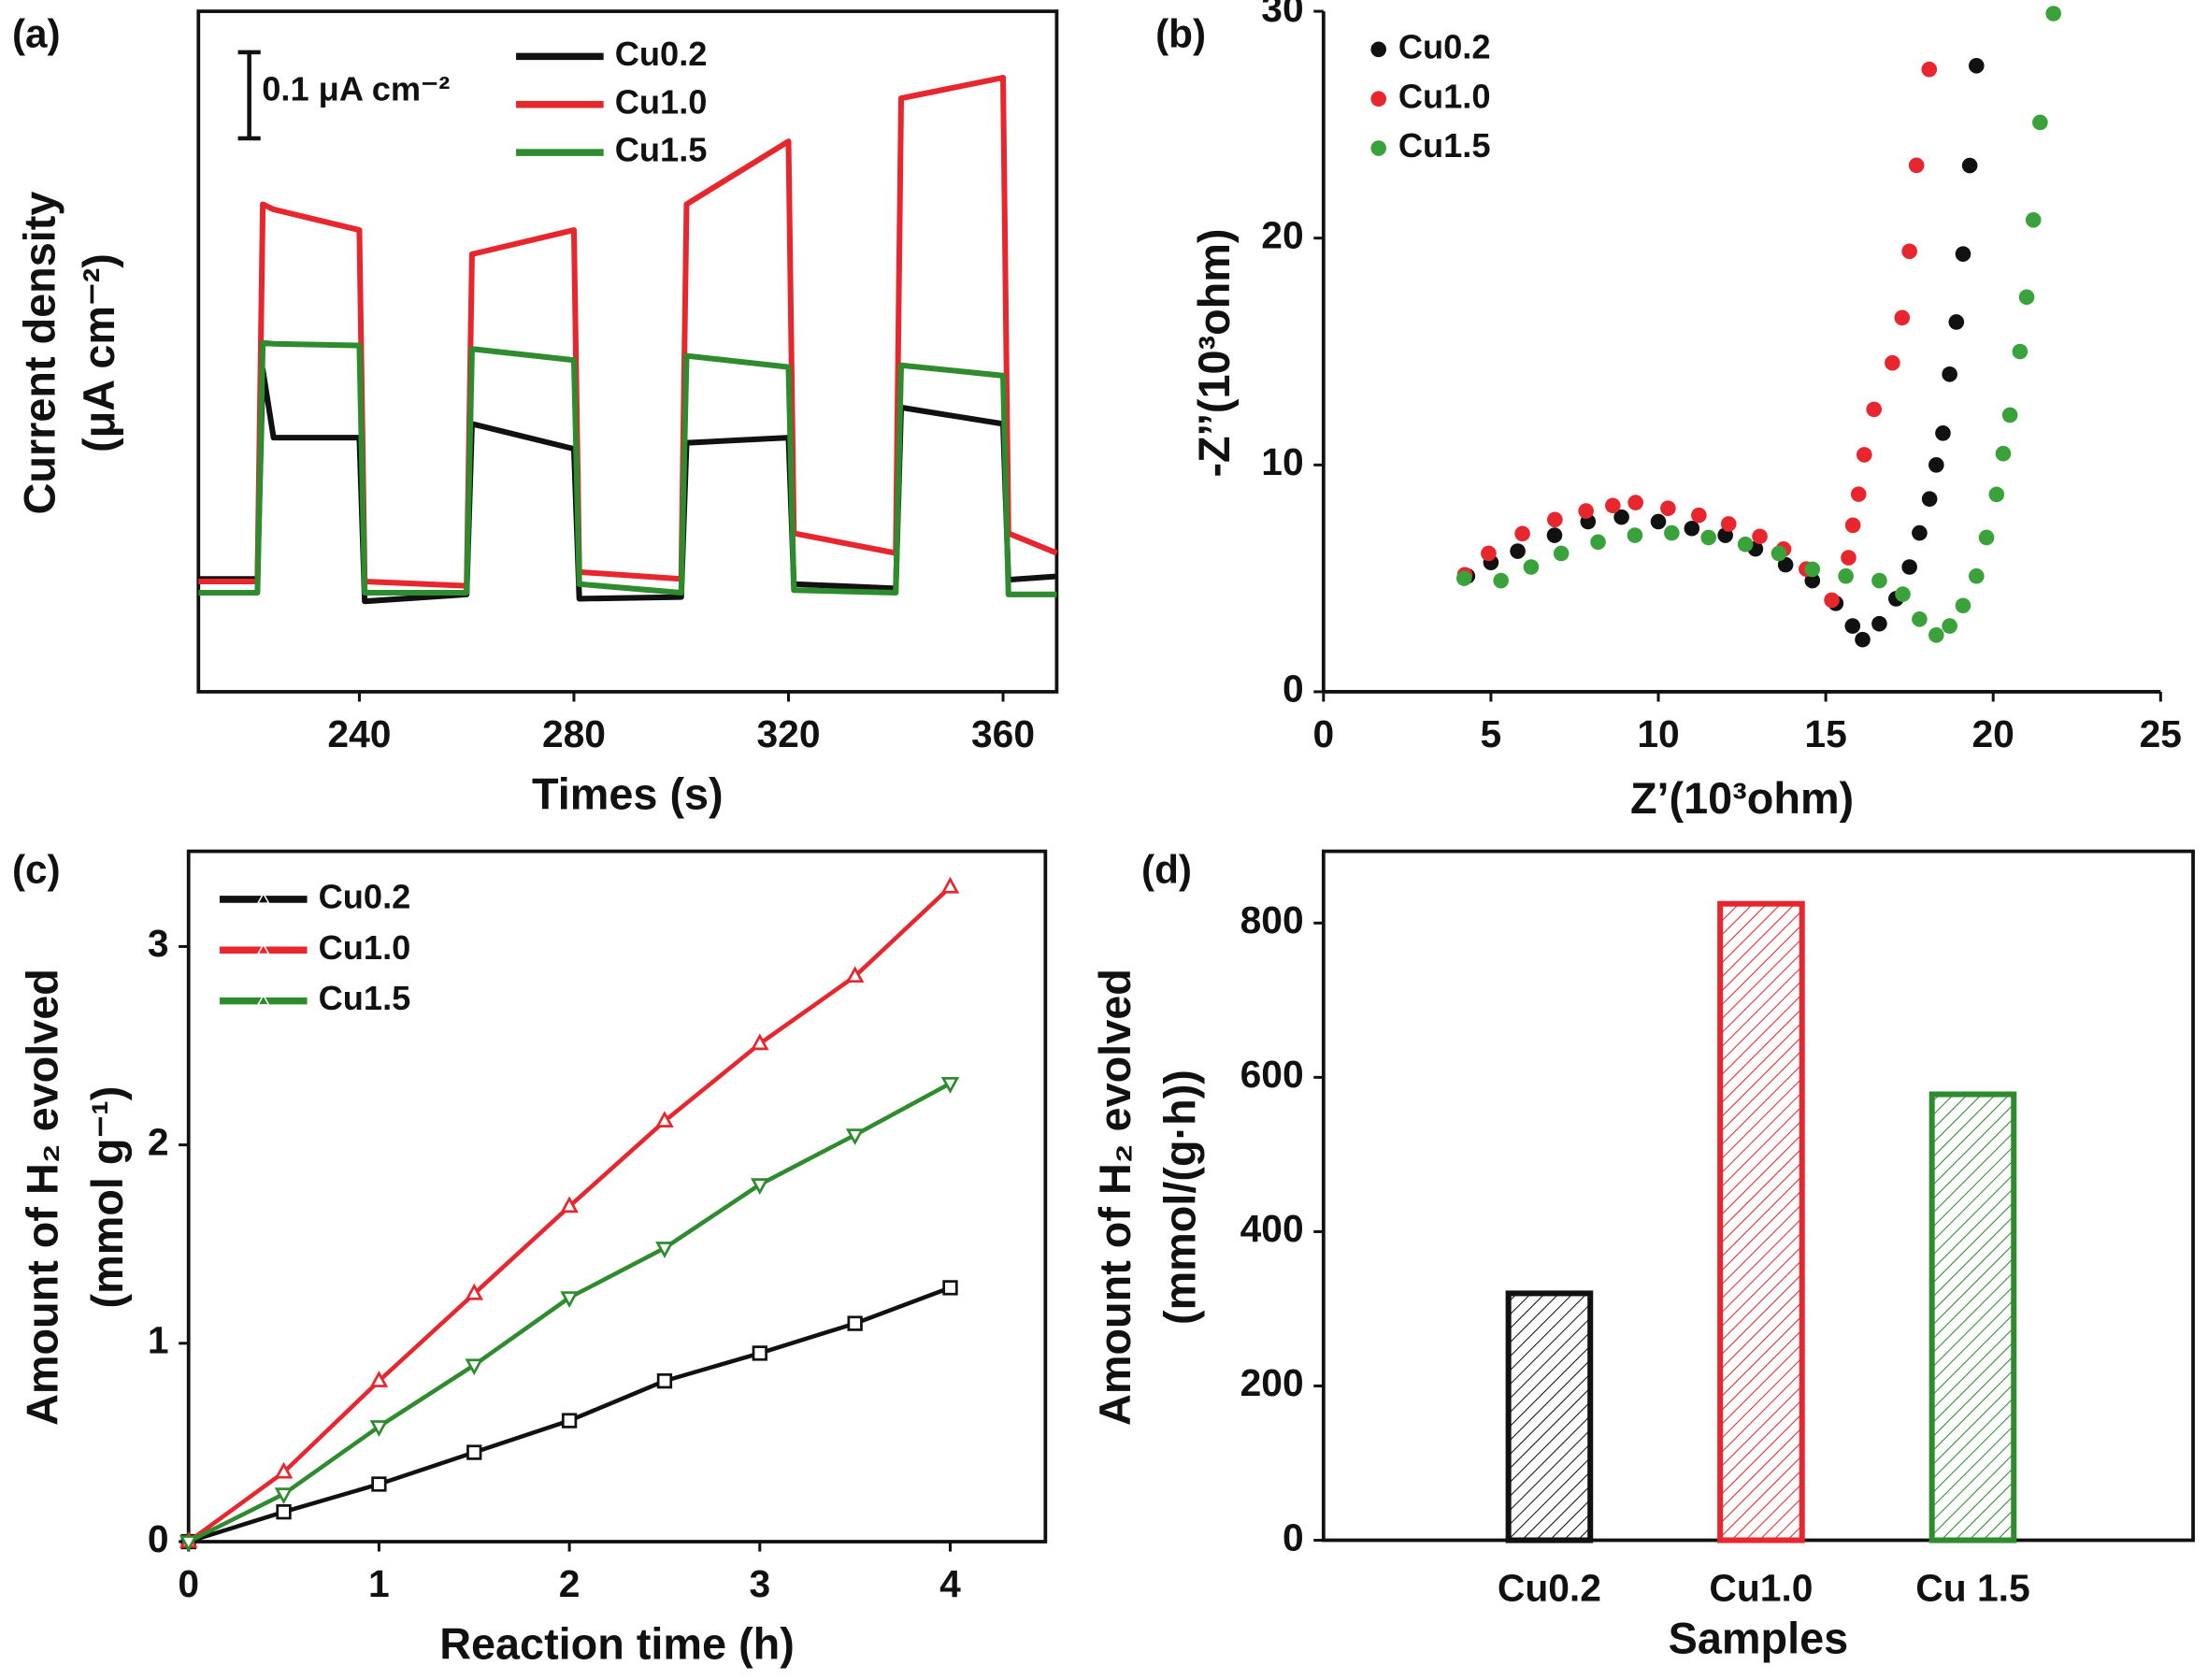 The width and height of the screenshot is (2208, 1680). What do you see at coordinates (2161, 733) in the screenshot?
I see `x-tick-label: 25` at bounding box center [2161, 733].